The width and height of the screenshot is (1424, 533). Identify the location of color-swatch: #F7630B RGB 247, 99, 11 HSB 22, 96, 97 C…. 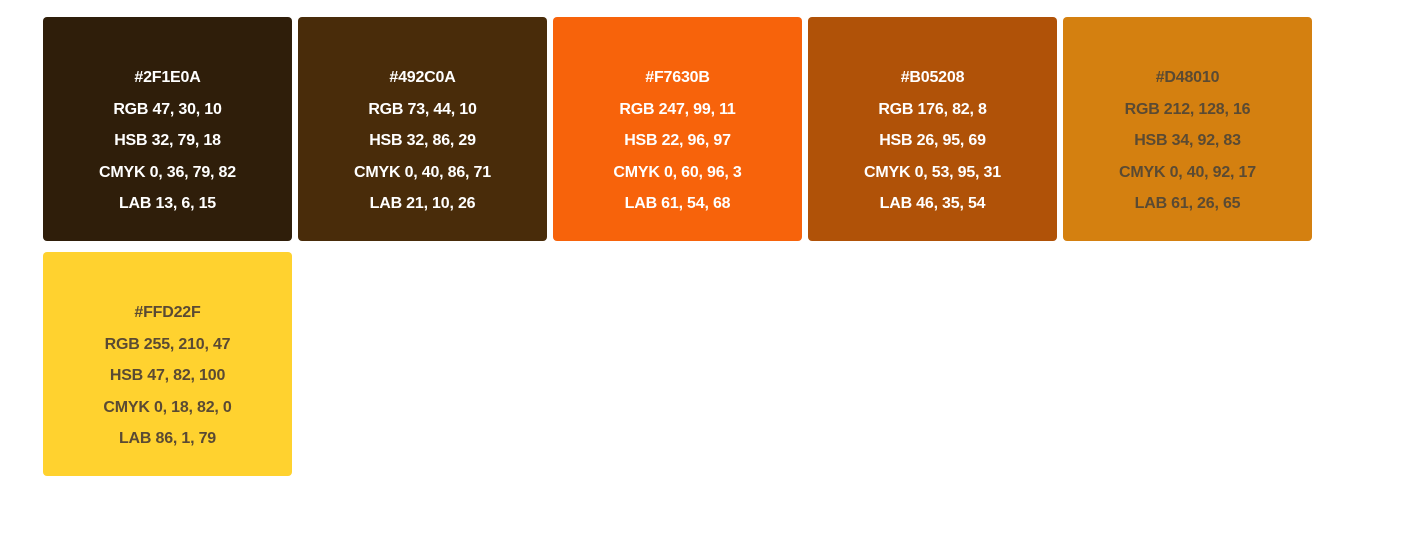
(677, 129).